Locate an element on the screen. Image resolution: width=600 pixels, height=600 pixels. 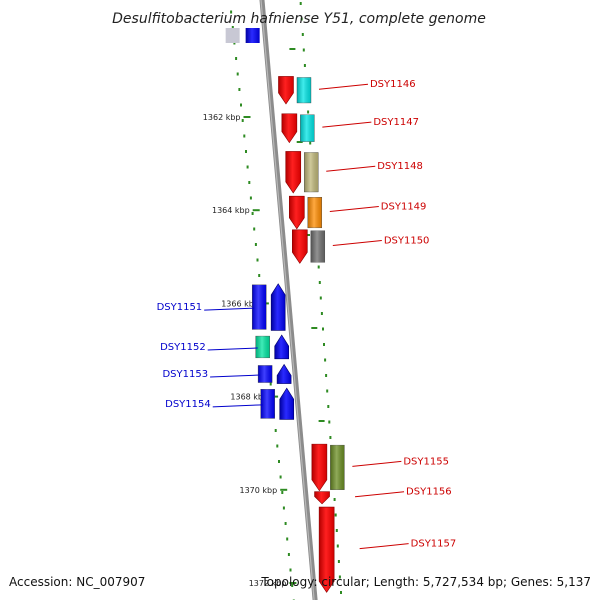
backbone-highlight is located at coordinates (287, 300).